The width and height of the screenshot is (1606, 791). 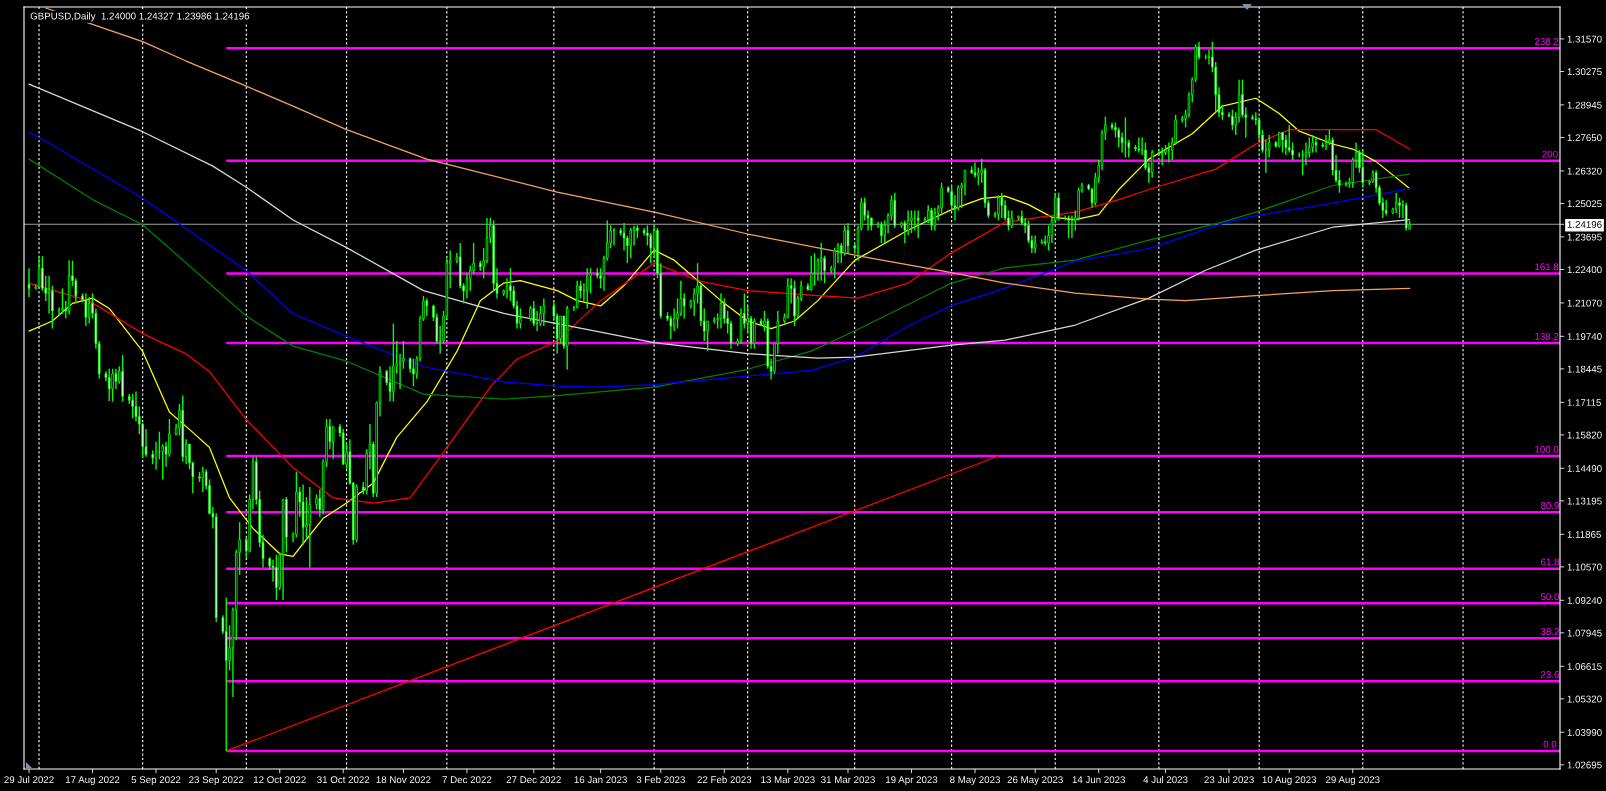 What do you see at coordinates (1229, 779) in the screenshot?
I see `x-tick-label: 23 Jul 2023` at bounding box center [1229, 779].